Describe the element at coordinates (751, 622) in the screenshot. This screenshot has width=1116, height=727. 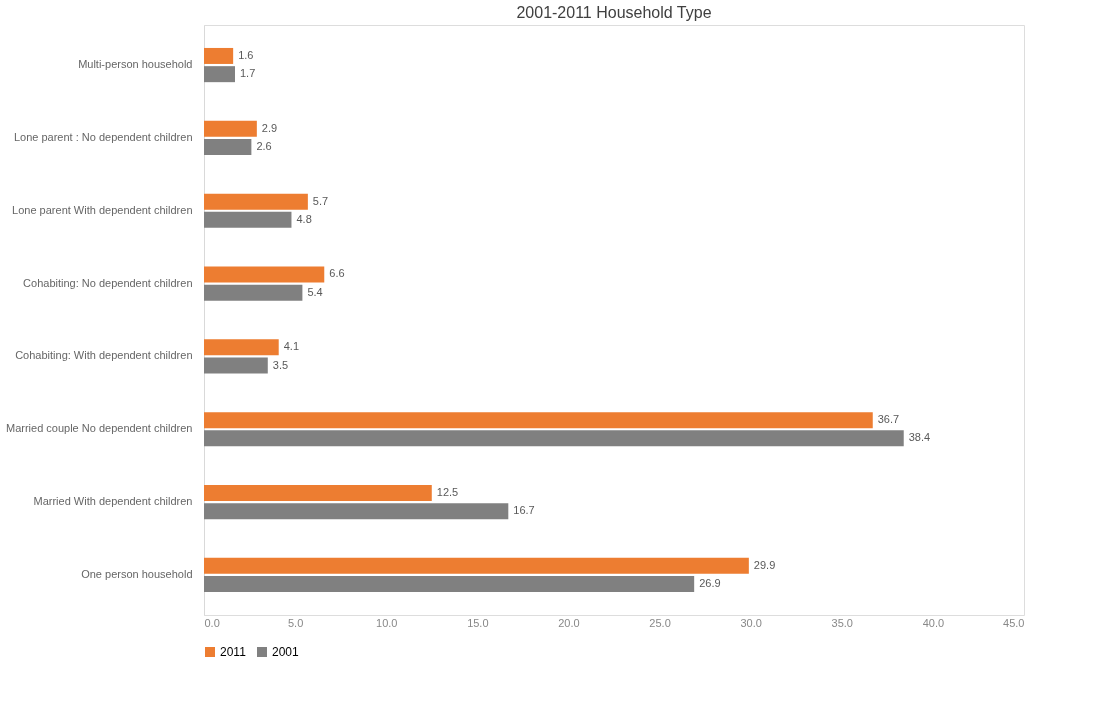
I see `x-tick-label: 30.0` at that location.